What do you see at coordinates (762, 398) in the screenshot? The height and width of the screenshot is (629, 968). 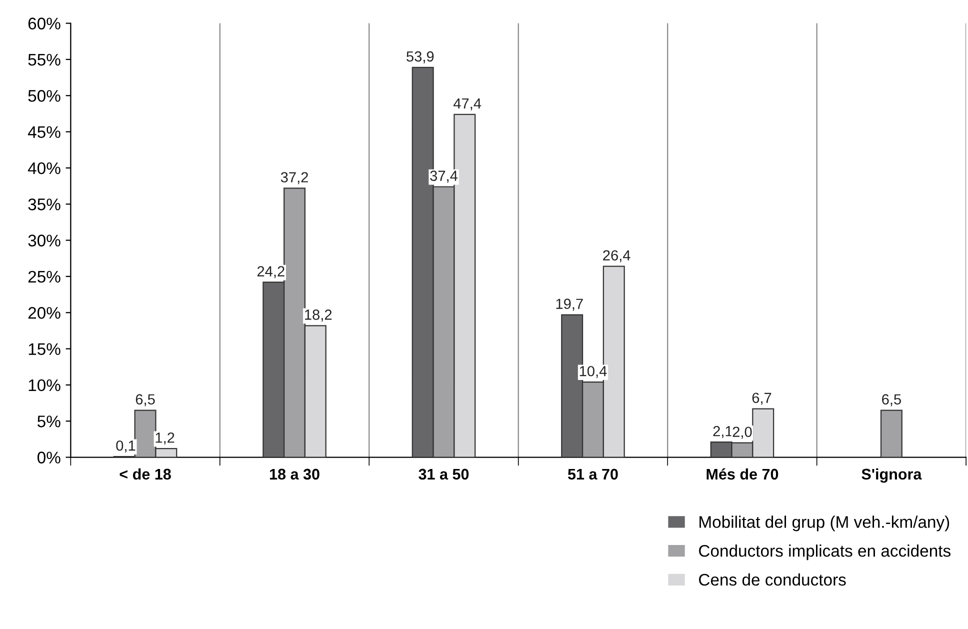 I see `data-label: 6,7` at bounding box center [762, 398].